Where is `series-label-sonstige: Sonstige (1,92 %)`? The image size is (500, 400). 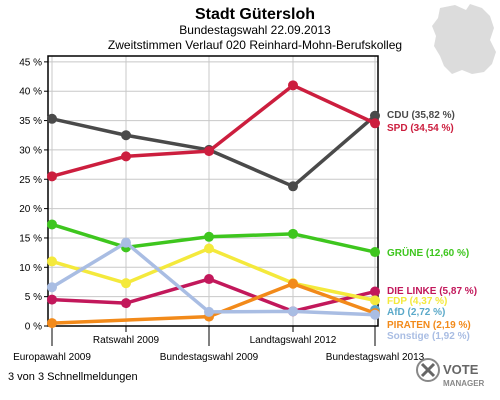
series-label-sonstige: Sonstige (1,92 %) is located at coordinates (428, 336).